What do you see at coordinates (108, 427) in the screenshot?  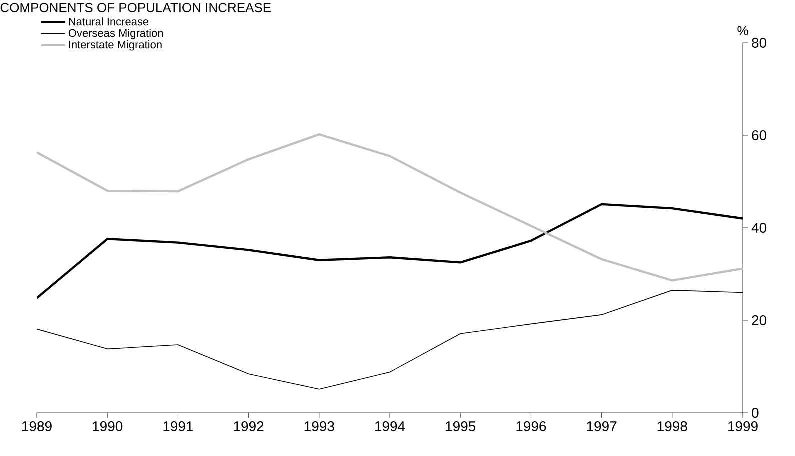 I see `x-tick-label: 1990` at bounding box center [108, 427].